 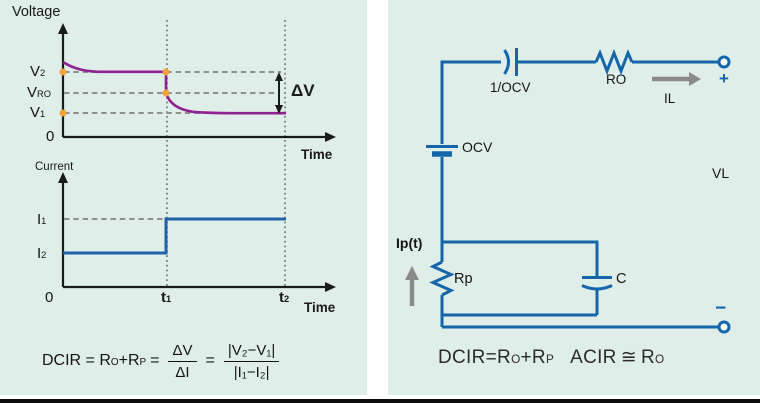 What do you see at coordinates (303, 90) in the screenshot?
I see `delta-v-label: ΔV` at bounding box center [303, 90].